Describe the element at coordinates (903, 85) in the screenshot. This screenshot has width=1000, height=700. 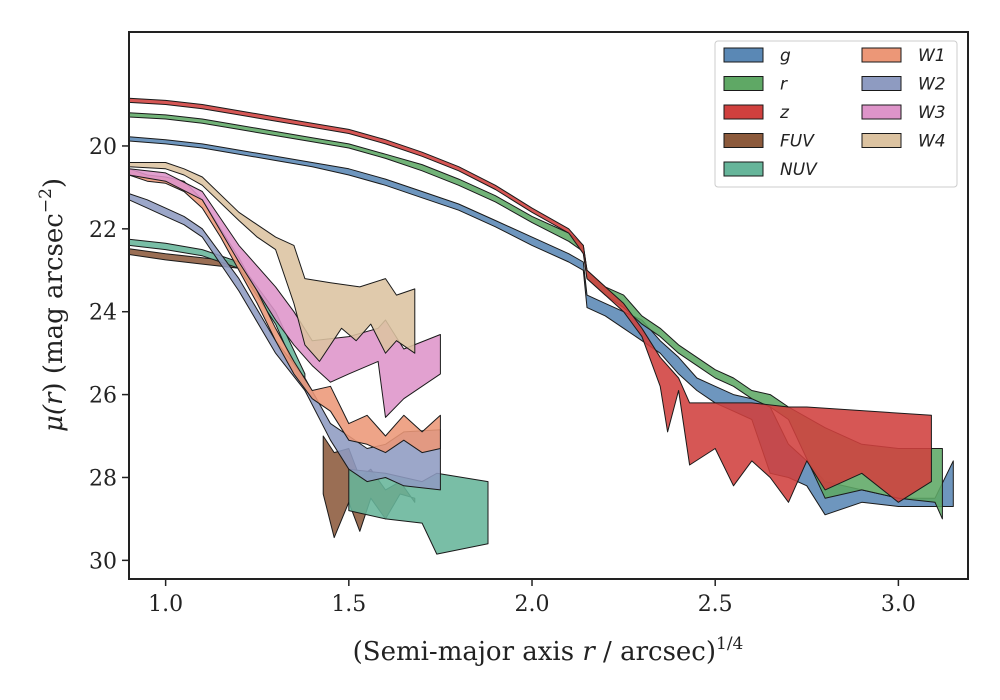
I see `legend-item-w2: W2` at that location.